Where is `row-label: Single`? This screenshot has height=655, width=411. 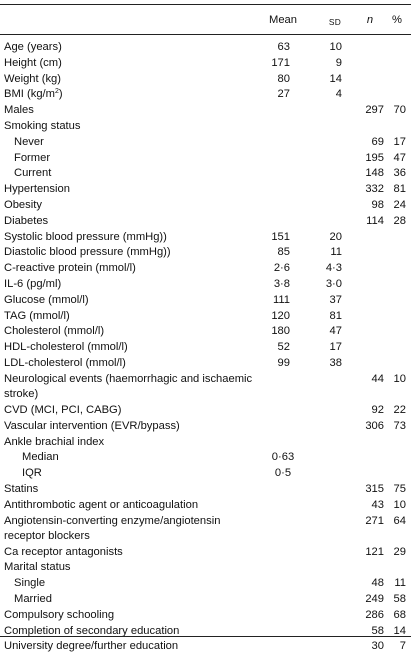 row-label: Single is located at coordinates (30, 583).